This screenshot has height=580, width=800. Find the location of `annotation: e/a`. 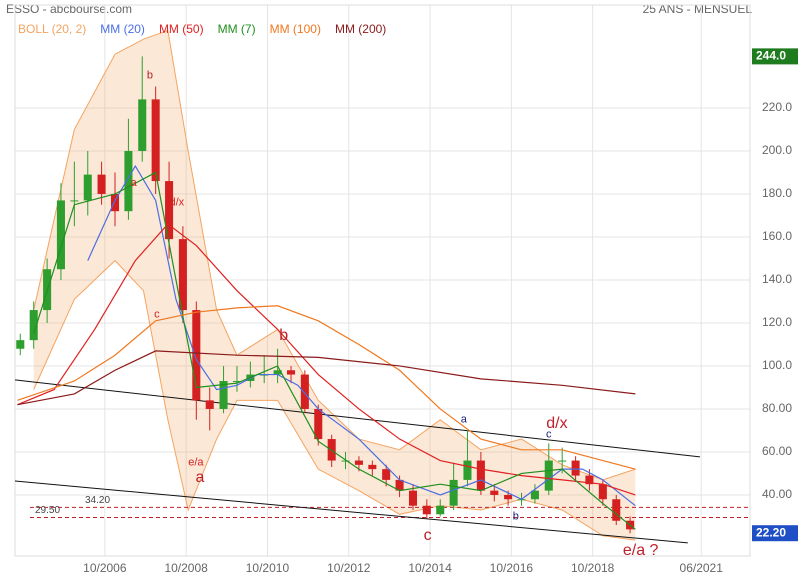

annotation: e/a is located at coordinates (196, 463).